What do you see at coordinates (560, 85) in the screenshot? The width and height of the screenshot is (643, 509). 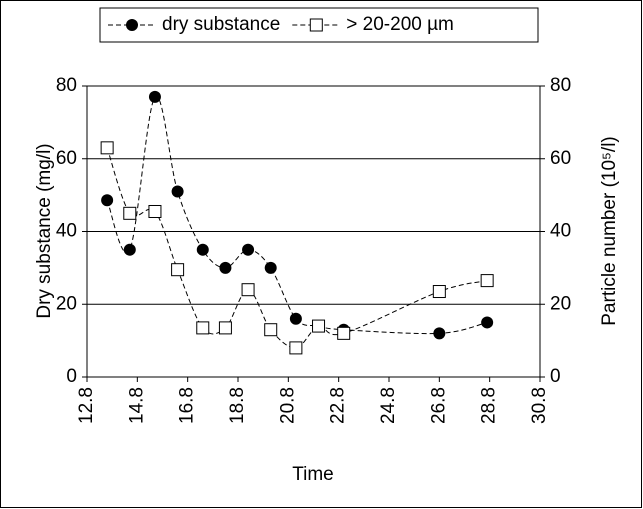 I see `y2-tick-label: 80` at bounding box center [560, 85].